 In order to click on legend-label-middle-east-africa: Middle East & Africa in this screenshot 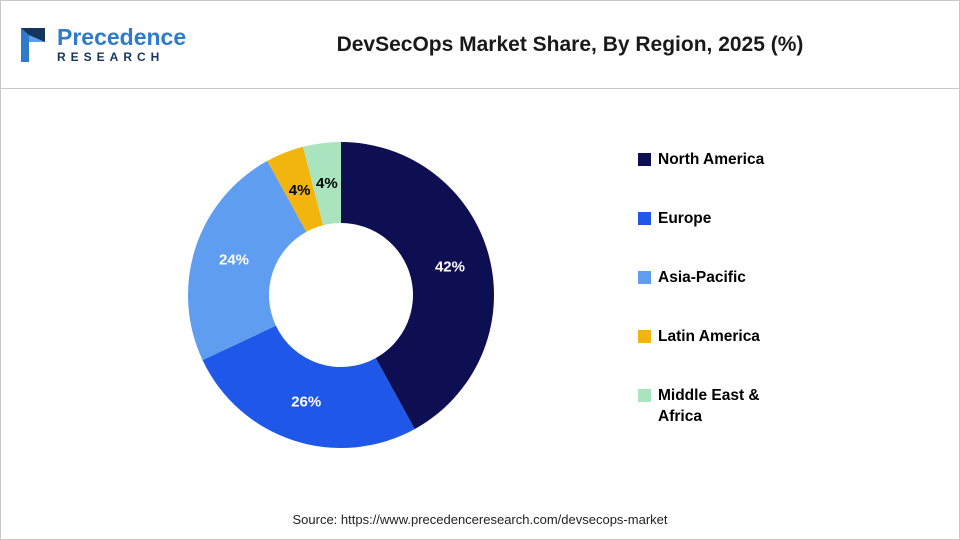, I will do `click(709, 406)`.